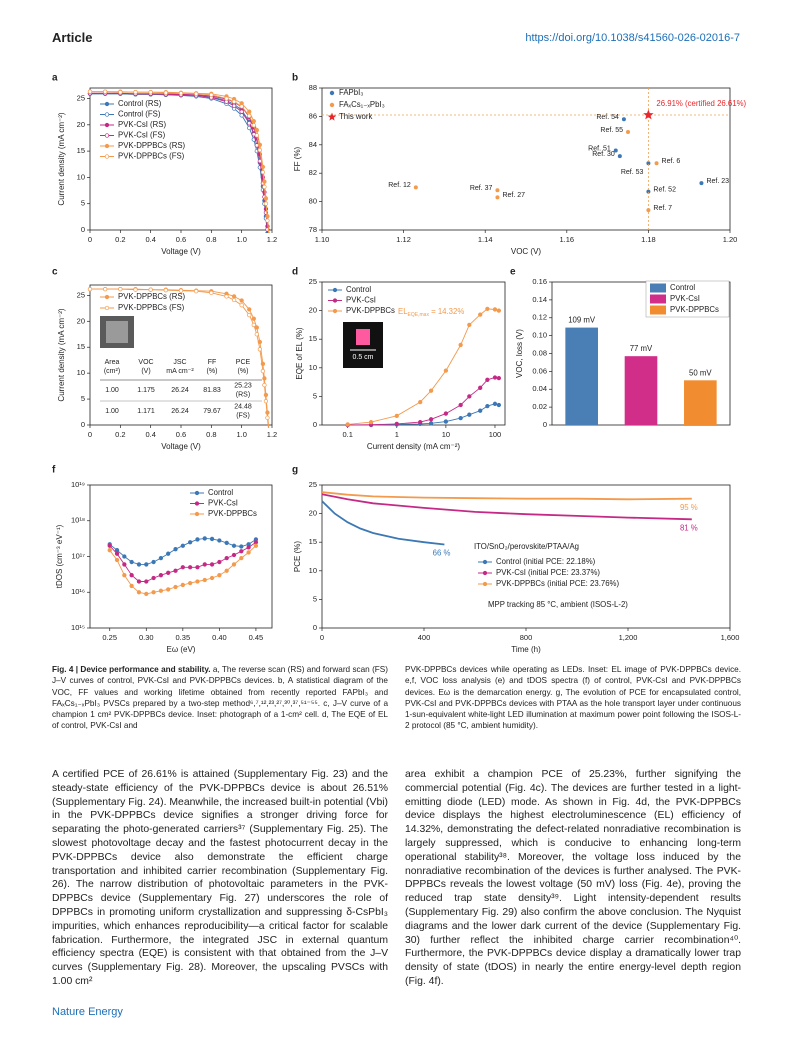 Image resolution: width=787 pixels, height=1045 pixels. Describe the element at coordinates (363, 337) in the screenshot. I see `inset-el-spot` at that location.